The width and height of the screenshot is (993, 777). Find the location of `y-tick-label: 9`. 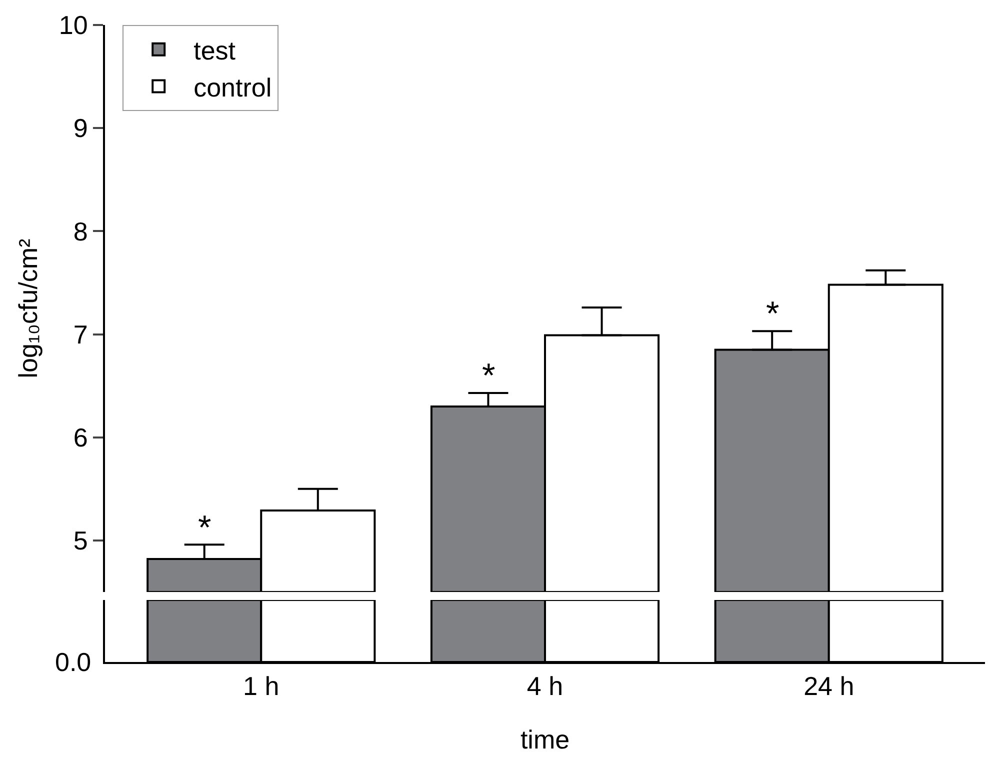

y-tick-label: 9 is located at coordinates (80, 128).